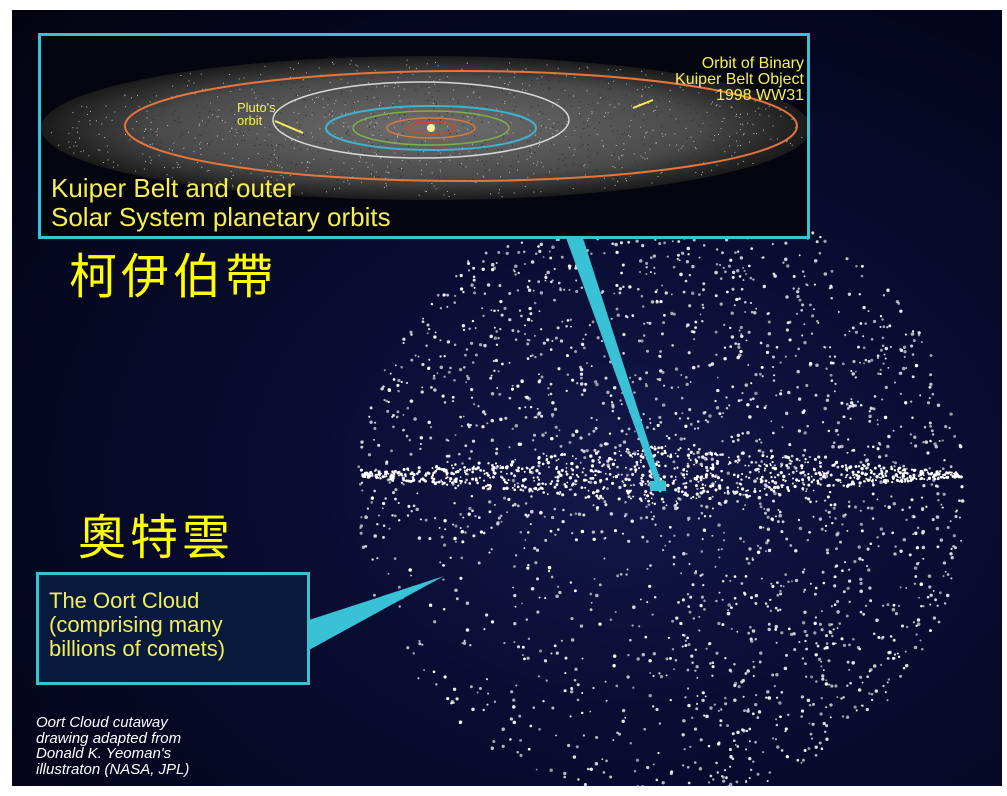 The height and width of the screenshot is (796, 1007). Describe the element at coordinates (256, 114) in the screenshot. I see `pluto-orbit-label: Pluto's orbit` at that location.